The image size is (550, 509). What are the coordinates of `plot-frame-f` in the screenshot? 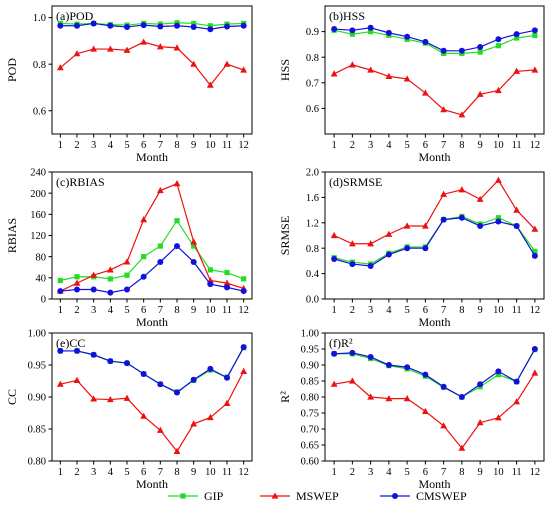 It's located at (434, 397).